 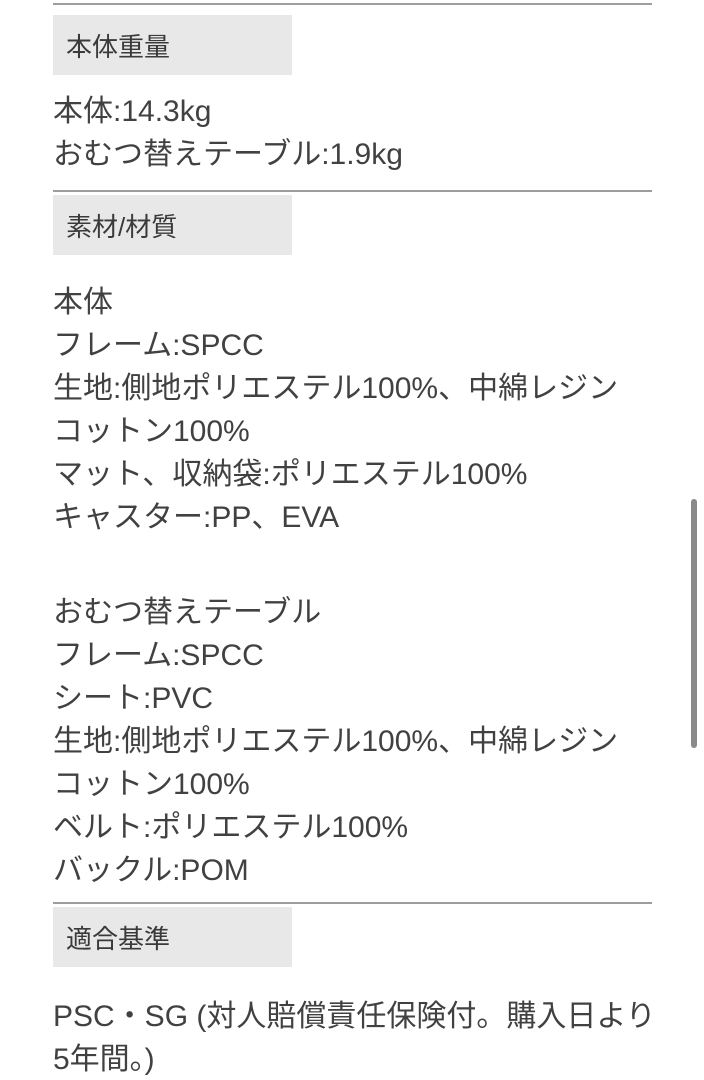 What do you see at coordinates (118, 46) in the screenshot?
I see `section-title: 本体重量` at bounding box center [118, 46].